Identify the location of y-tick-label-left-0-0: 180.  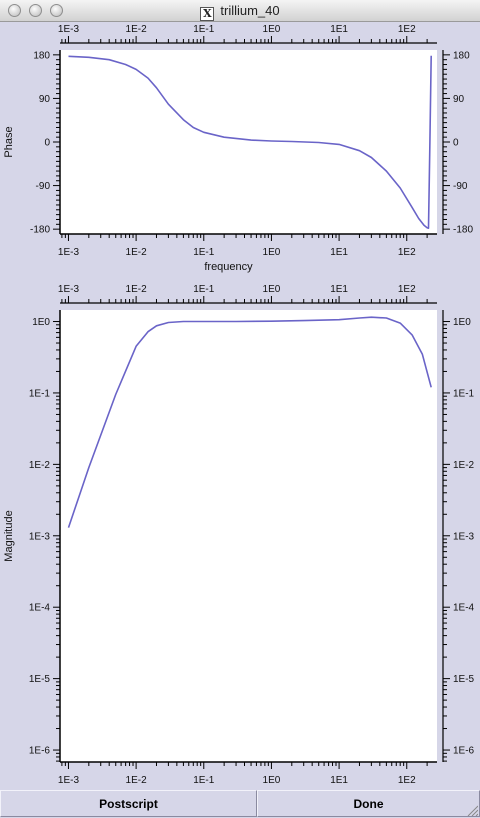
(41, 55).